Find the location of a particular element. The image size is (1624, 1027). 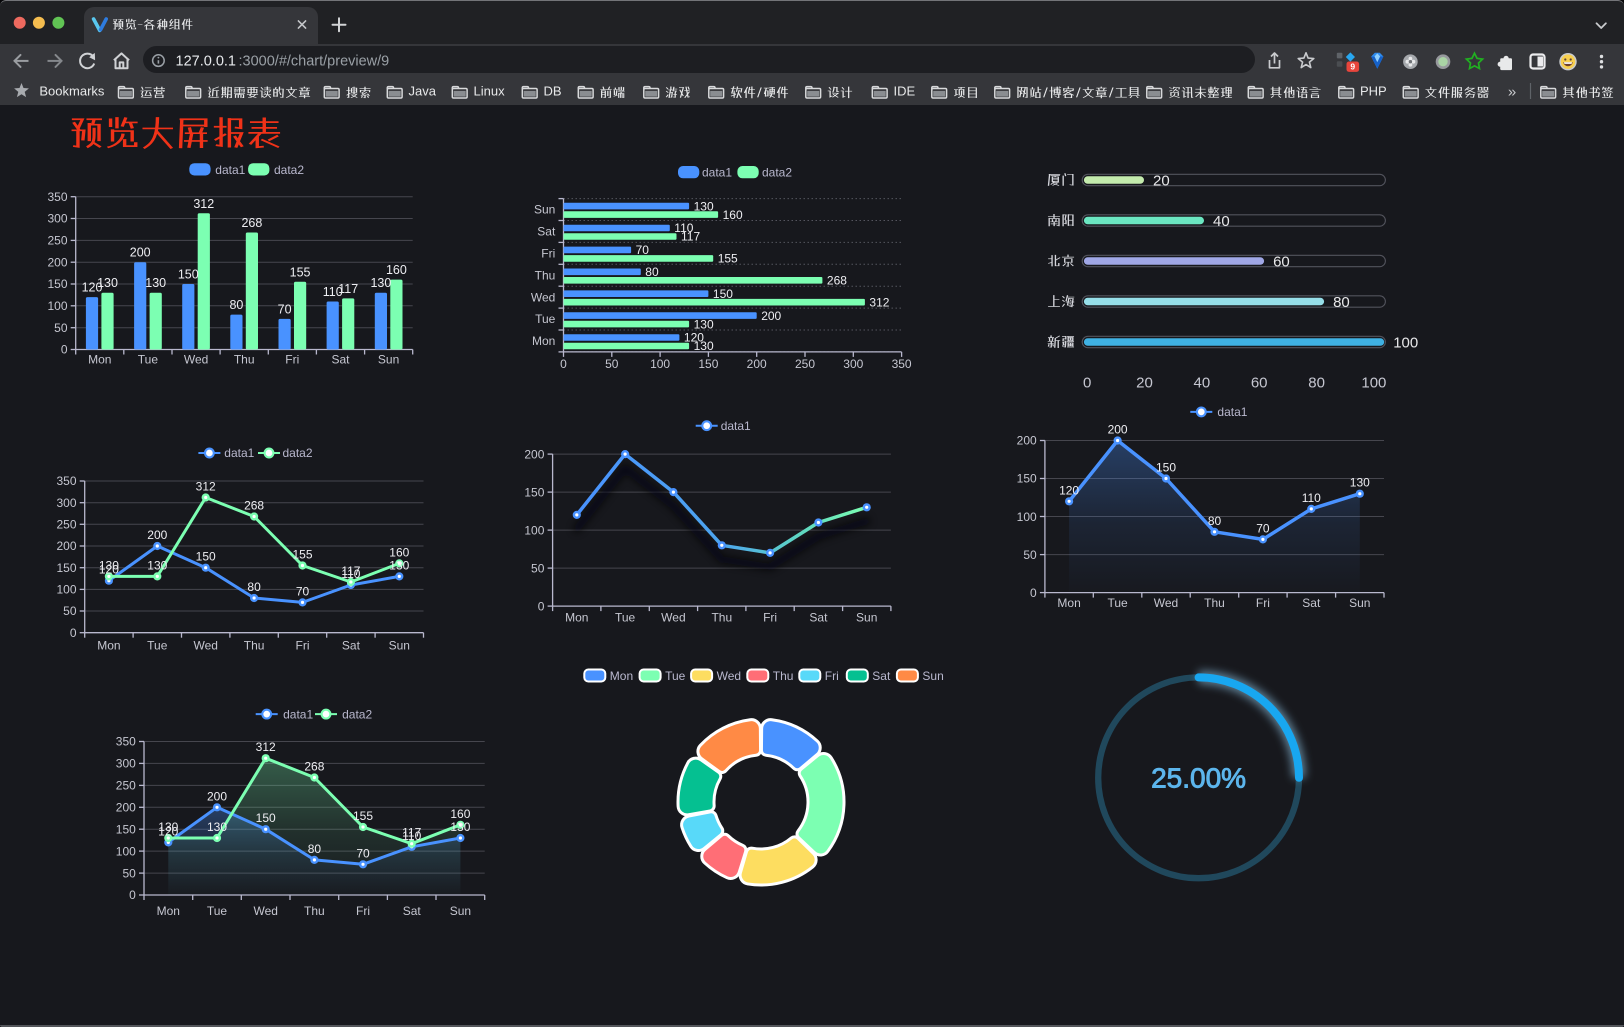

svg-text: IDE is located at coordinates (905, 91).